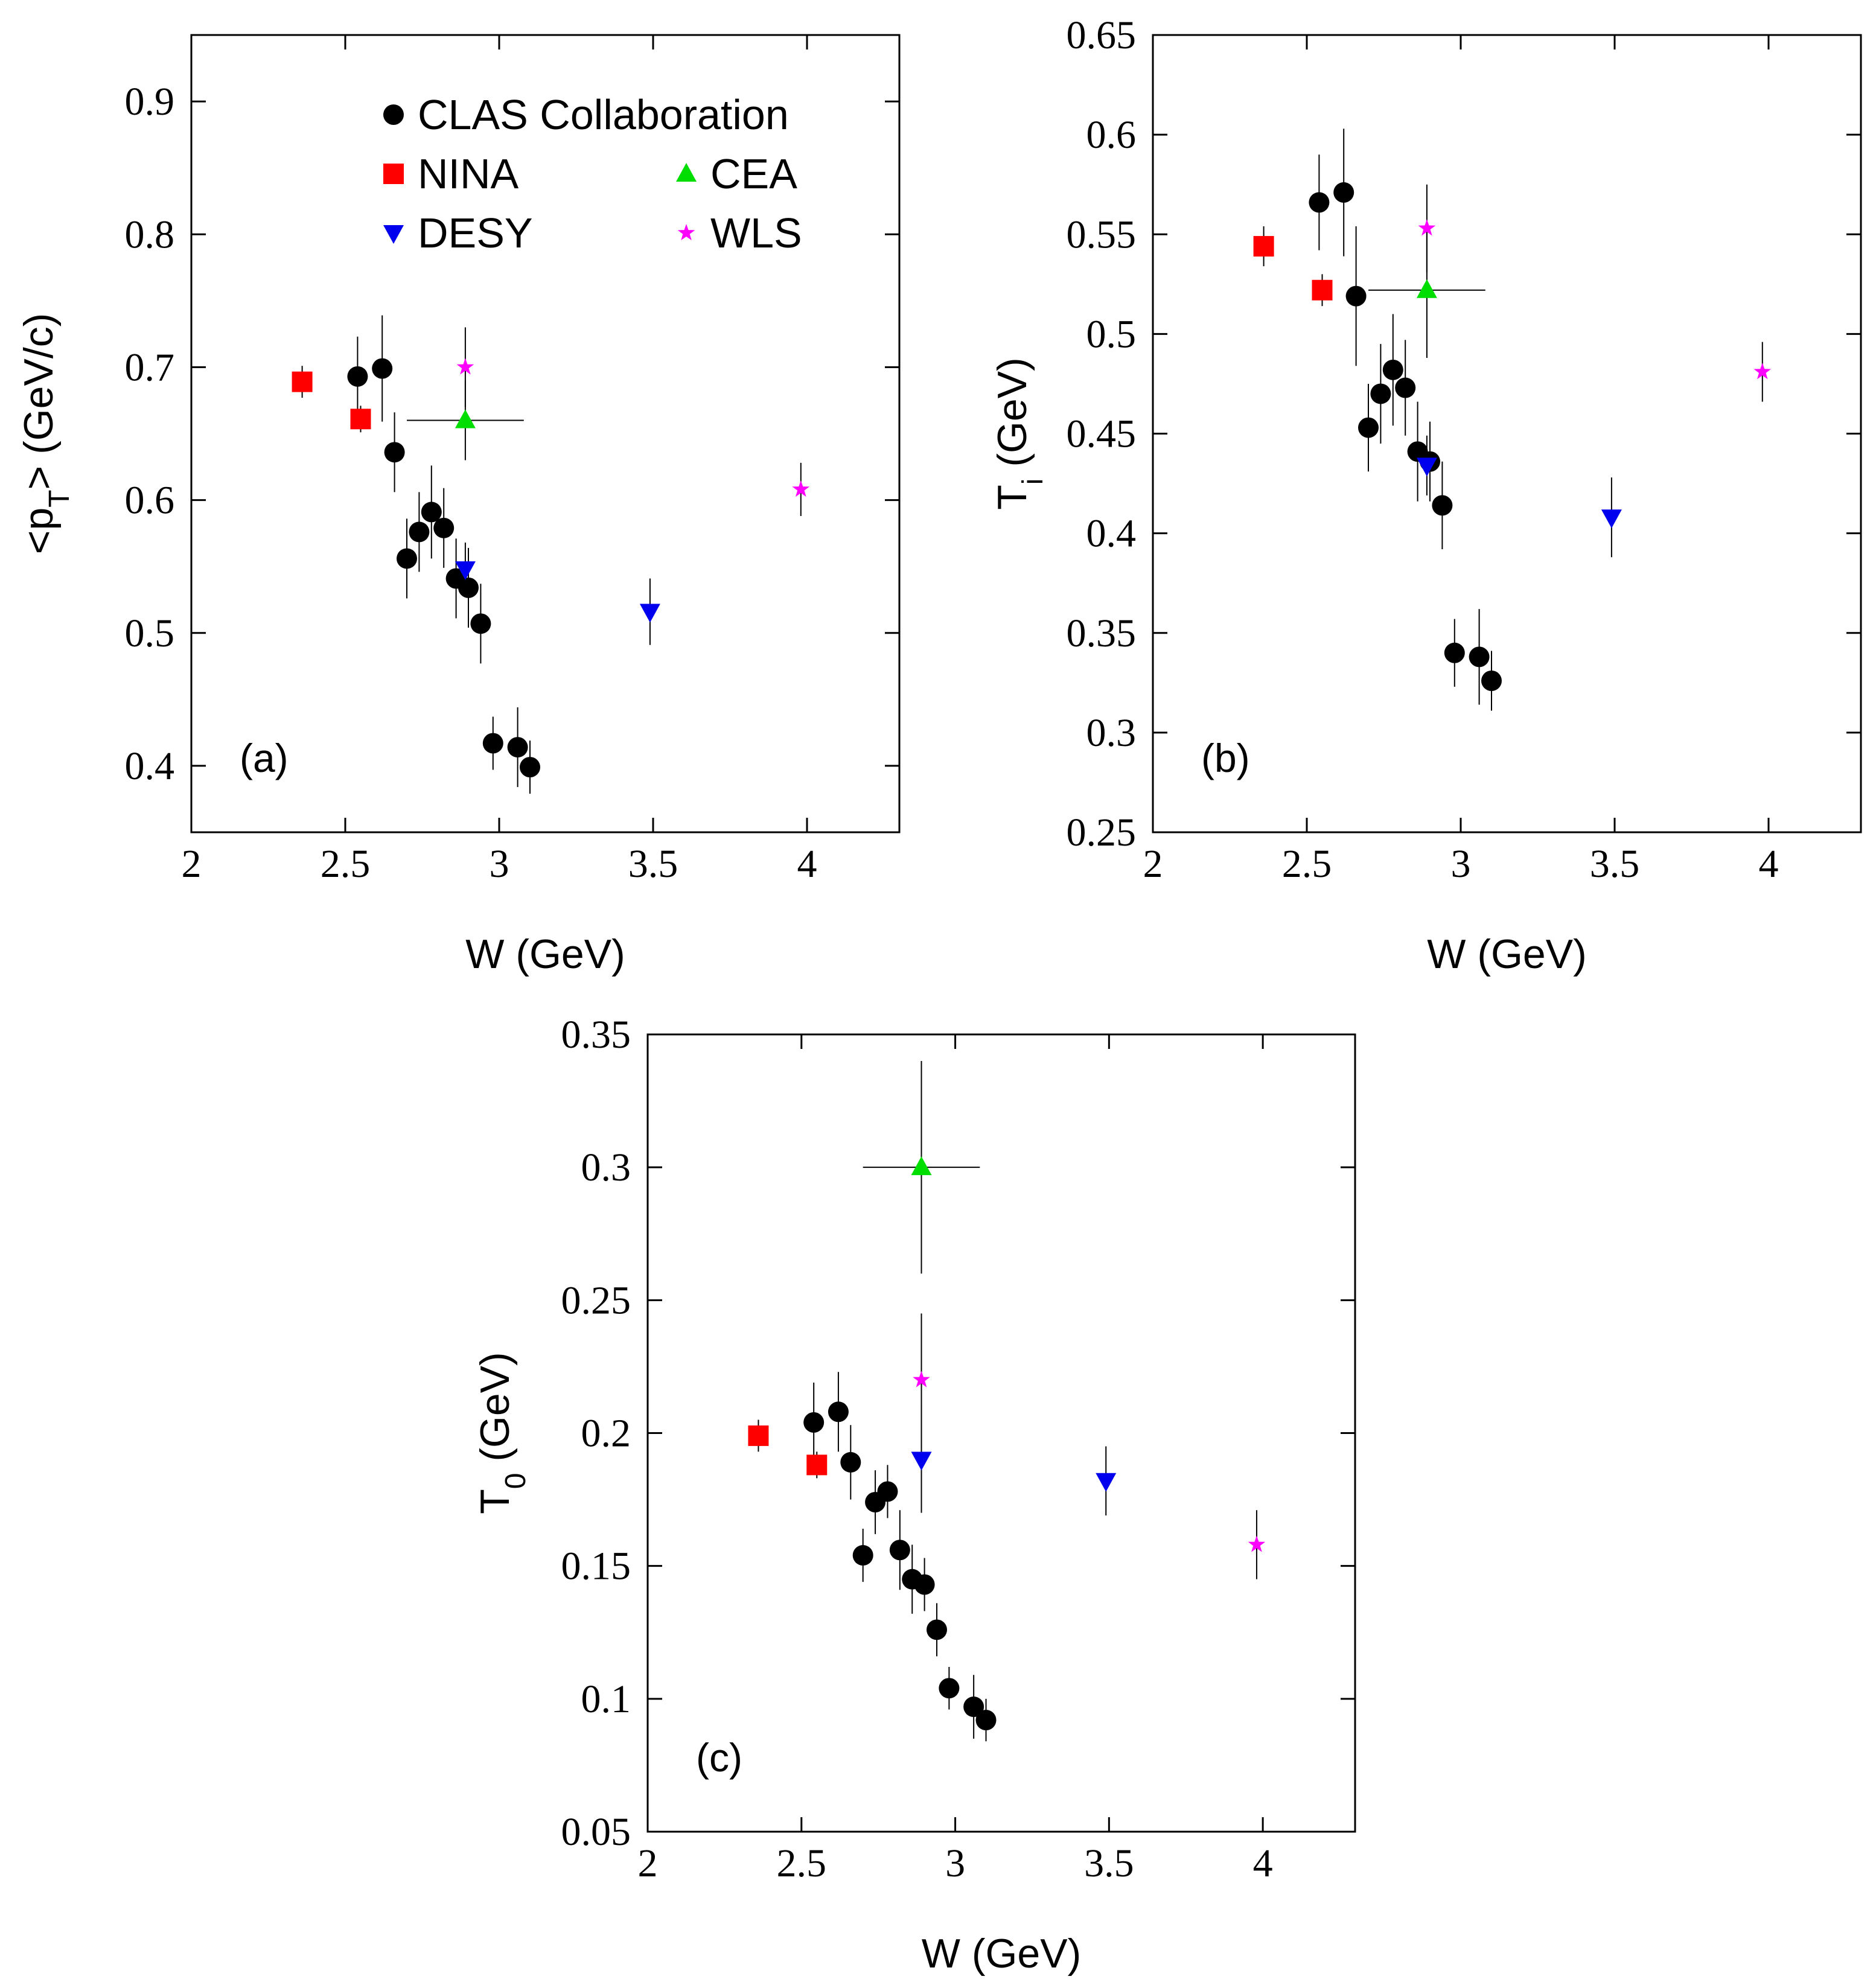 The width and height of the screenshot is (1876, 1988). I want to click on legend-marker-desy, so click(394, 234).